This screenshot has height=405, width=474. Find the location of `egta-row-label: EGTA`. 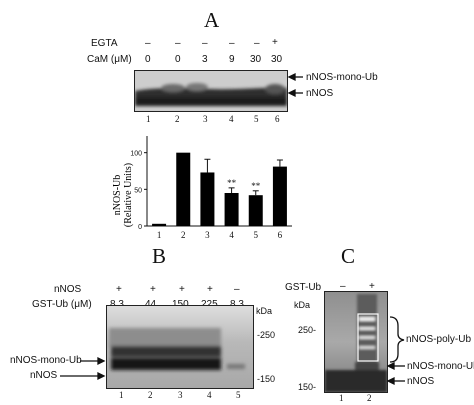

egta-row-label: EGTA is located at coordinates (104, 43).